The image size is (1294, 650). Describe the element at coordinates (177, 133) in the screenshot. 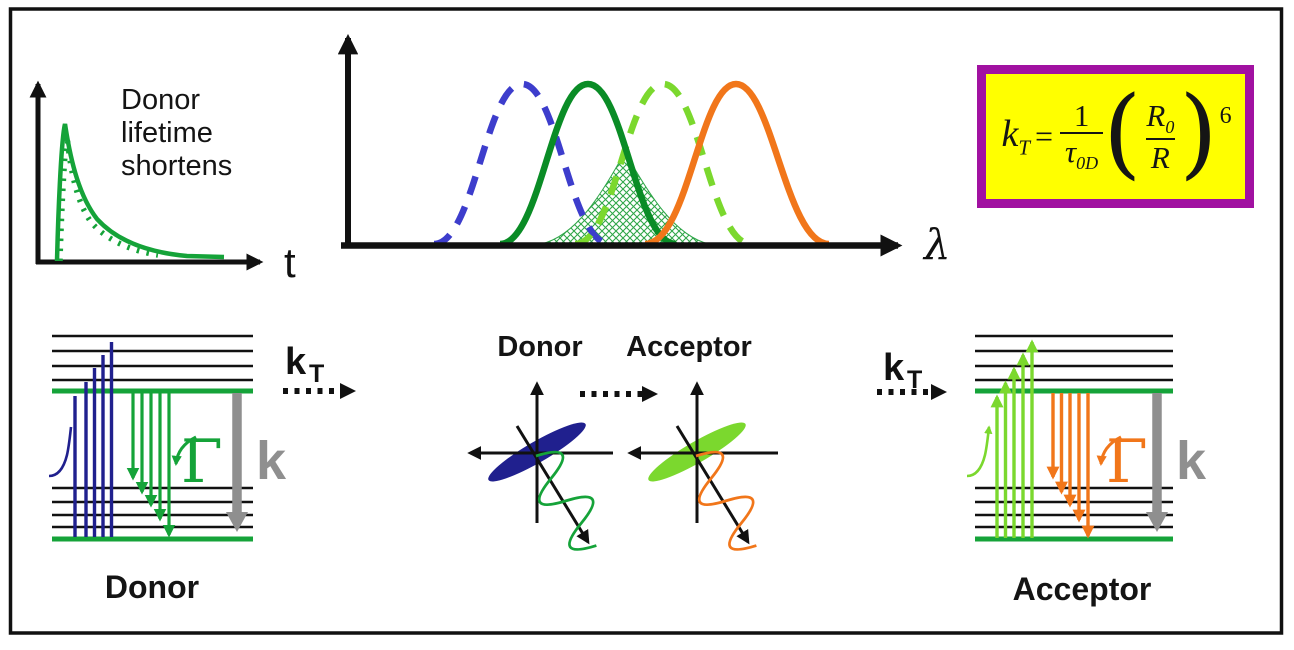

I see `donor-lifetime-caption: Donor lifetime shortens` at that location.